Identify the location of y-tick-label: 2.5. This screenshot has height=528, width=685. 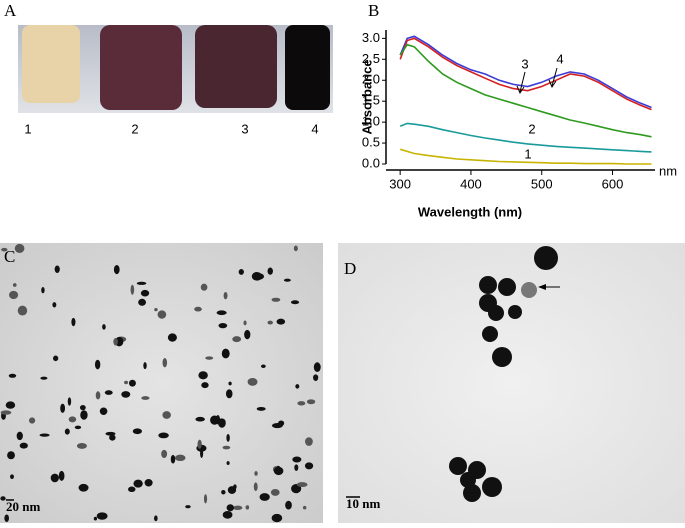
(371, 58).